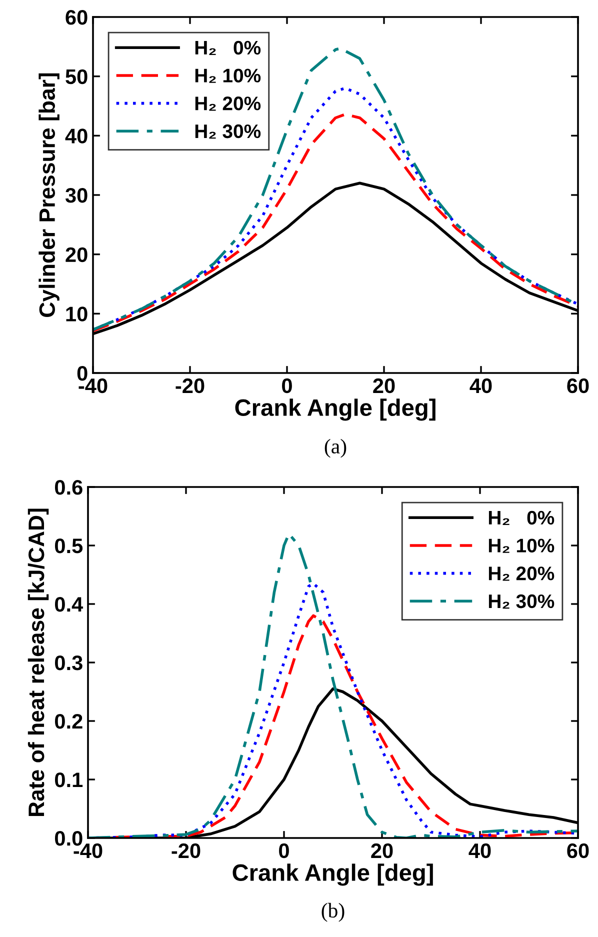 This screenshot has height=937, width=598. Describe the element at coordinates (69, 604) in the screenshot. I see `y-tick-label: 0.4` at that location.